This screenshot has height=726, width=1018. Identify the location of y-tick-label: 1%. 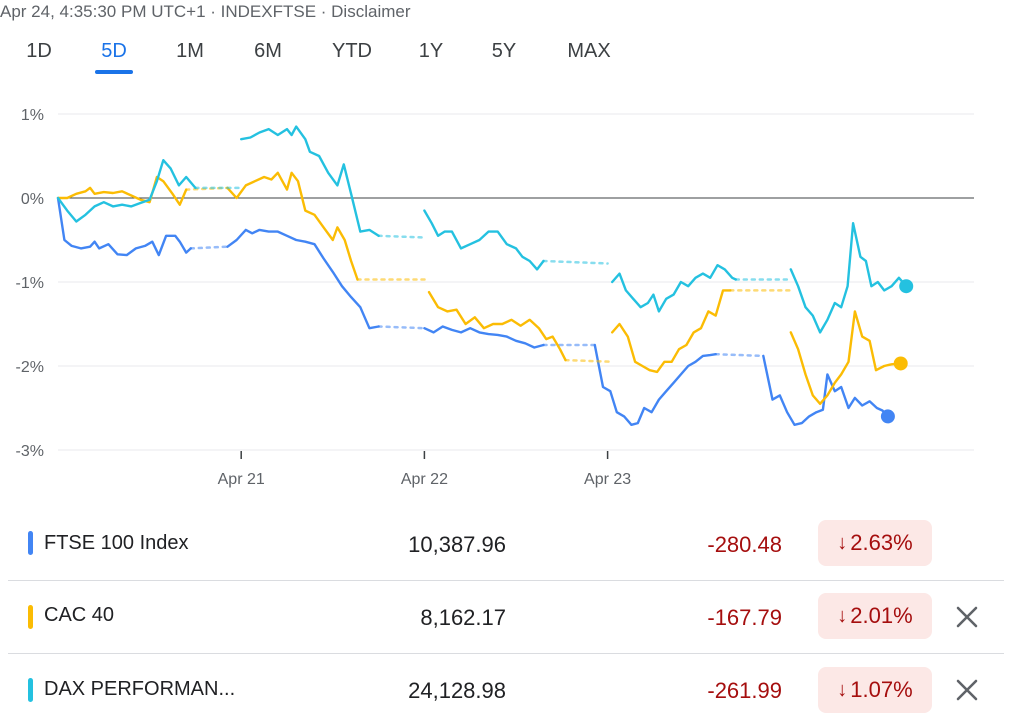
(32, 115).